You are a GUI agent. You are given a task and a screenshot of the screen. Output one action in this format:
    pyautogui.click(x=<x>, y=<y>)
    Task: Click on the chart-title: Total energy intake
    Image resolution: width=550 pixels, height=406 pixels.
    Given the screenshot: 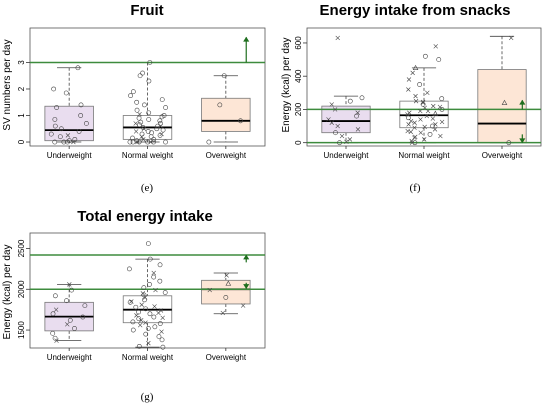 What is the action you would take?
    pyautogui.click(x=145, y=216)
    